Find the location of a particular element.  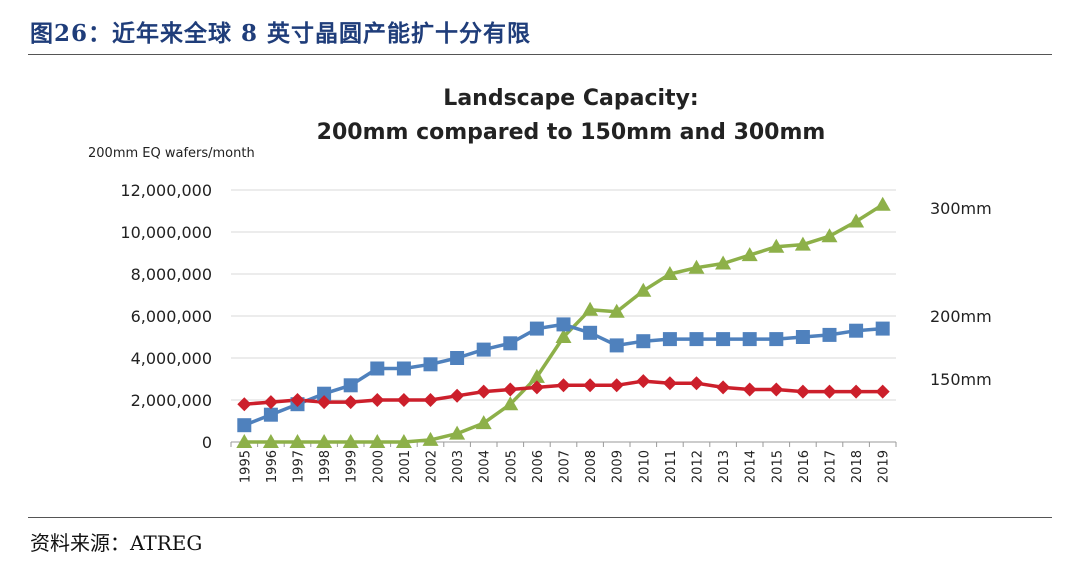

x-tick-label: 2003 is located at coordinates (458, 466).